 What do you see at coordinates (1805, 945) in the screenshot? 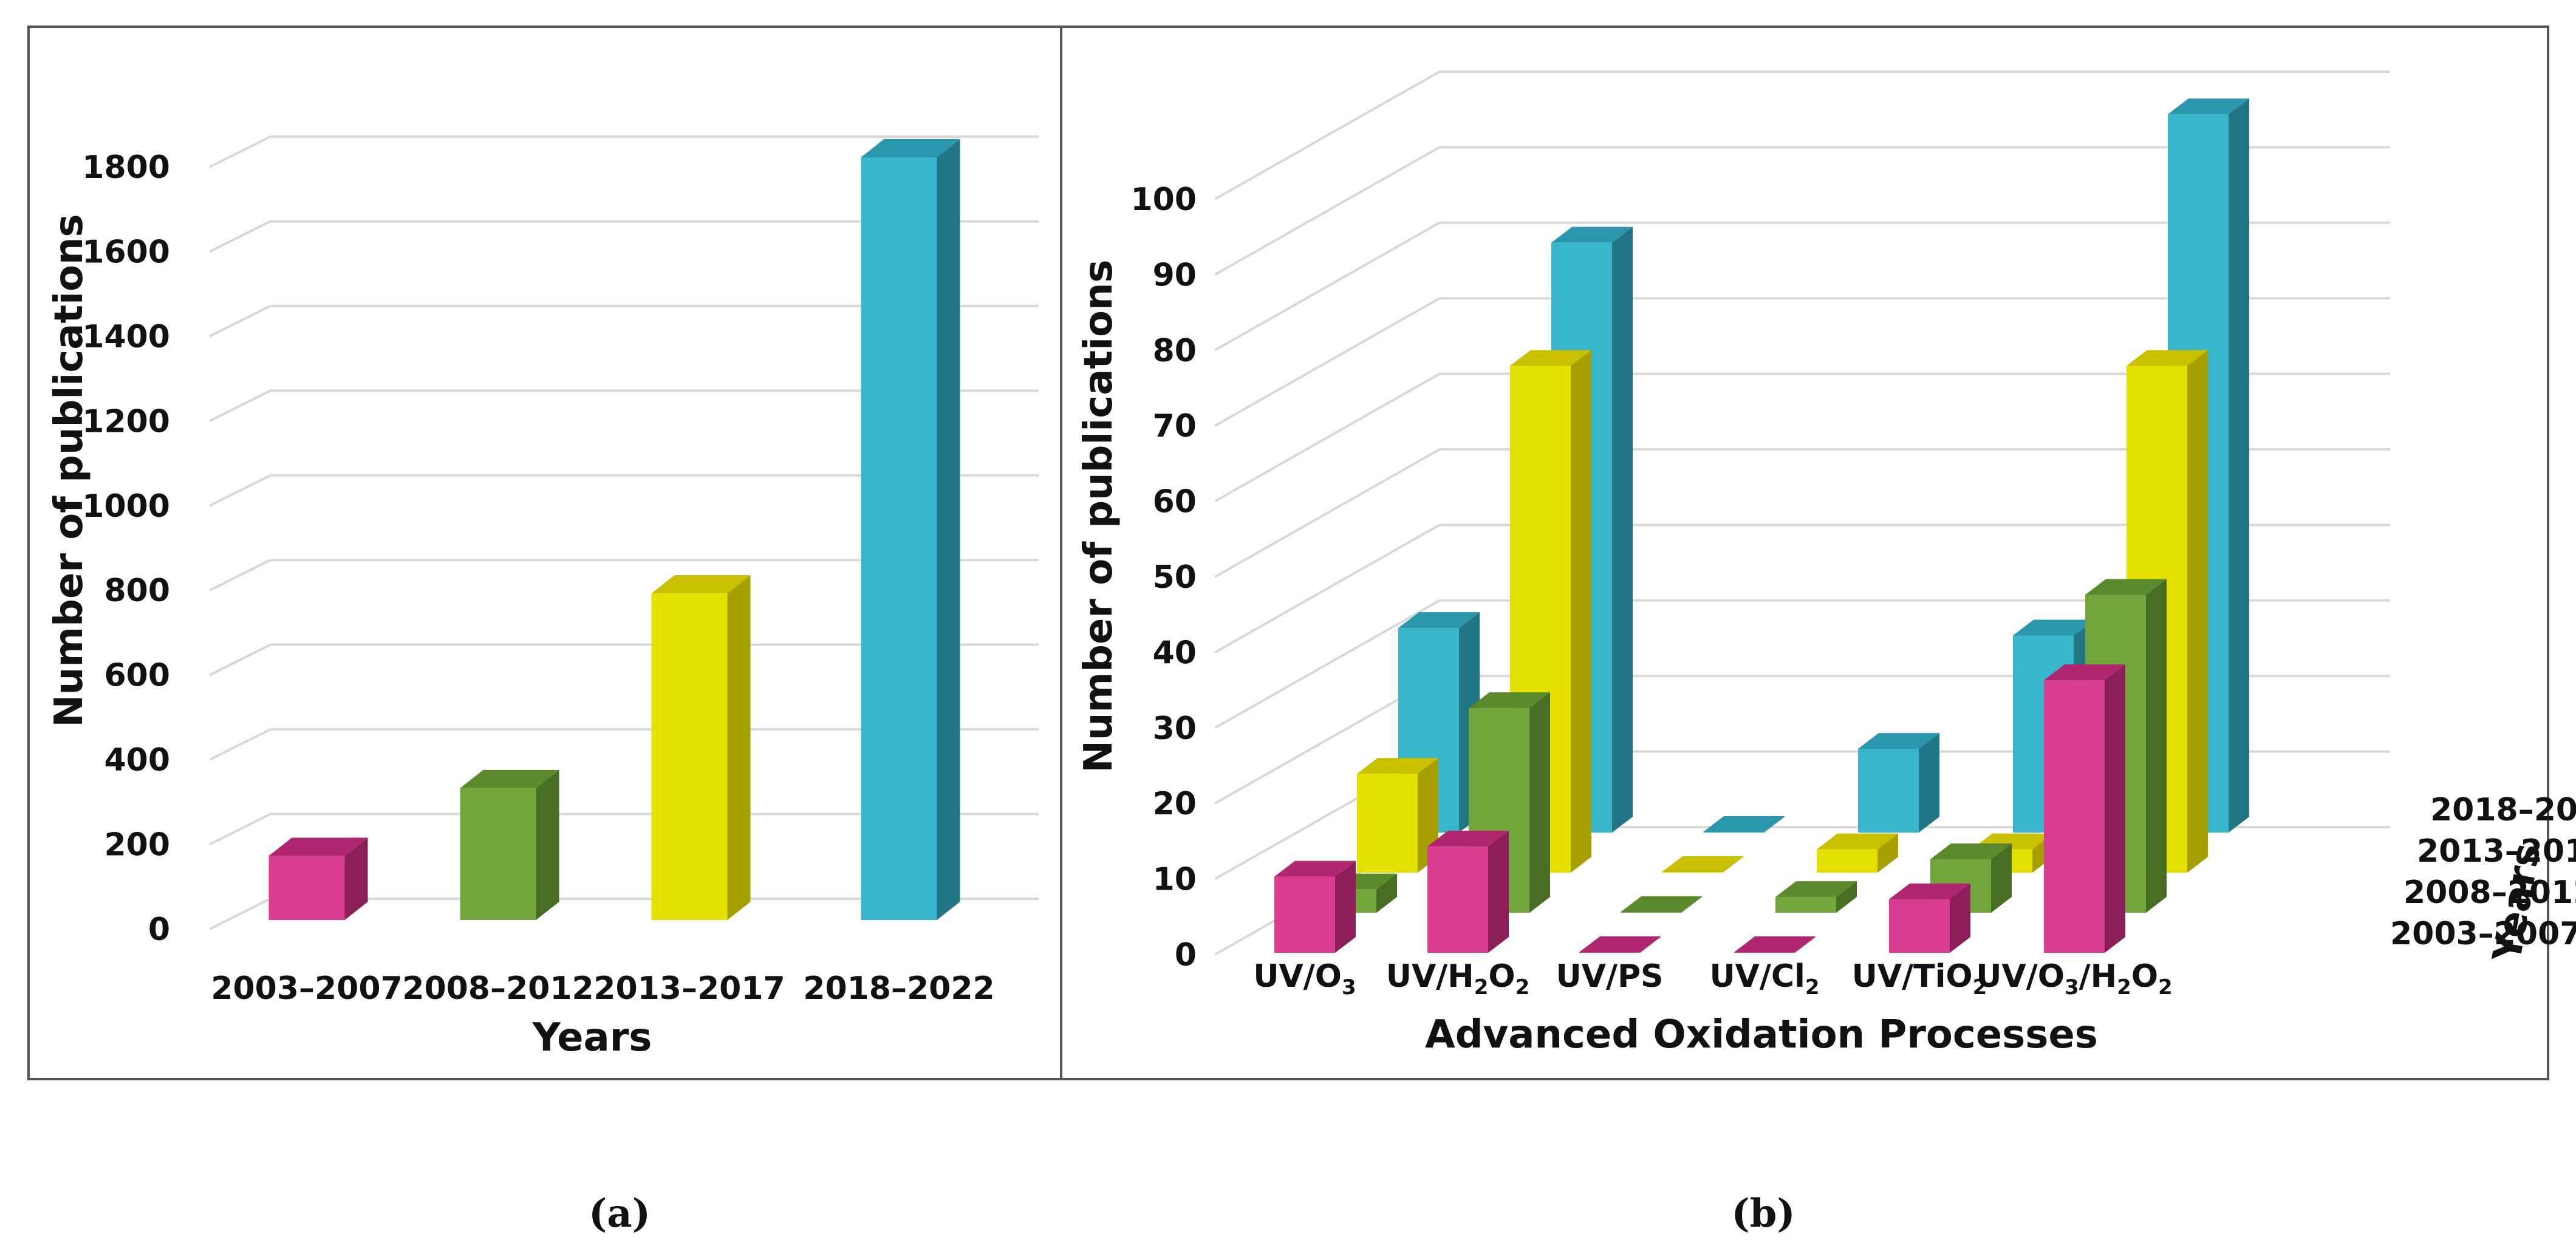
I see `bar-2003-2007-3-side` at bounding box center [1805, 945].